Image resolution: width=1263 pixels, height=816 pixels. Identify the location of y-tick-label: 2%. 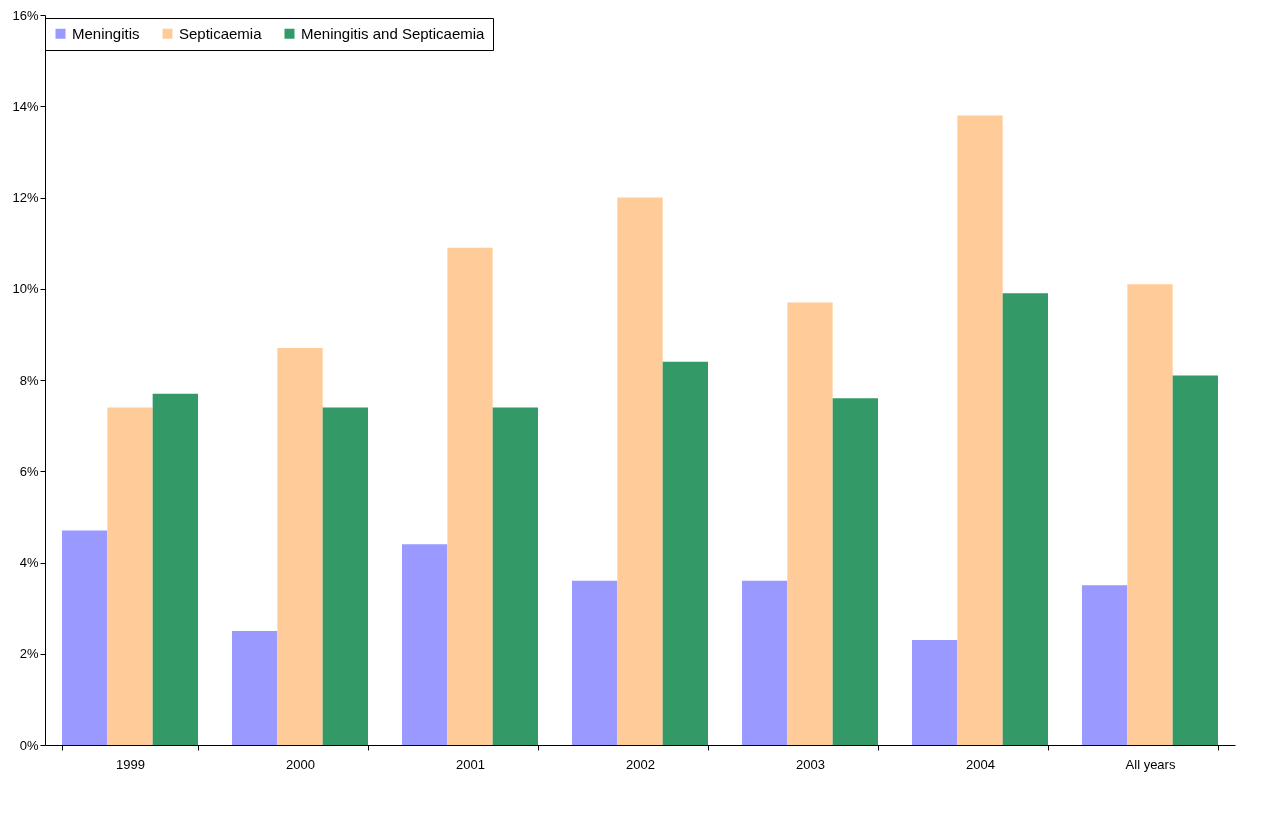
(29, 654).